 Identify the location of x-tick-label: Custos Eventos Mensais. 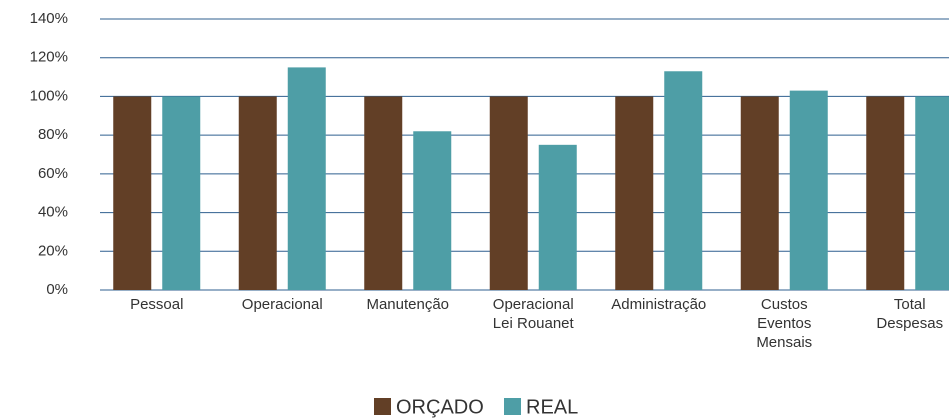
(784, 323).